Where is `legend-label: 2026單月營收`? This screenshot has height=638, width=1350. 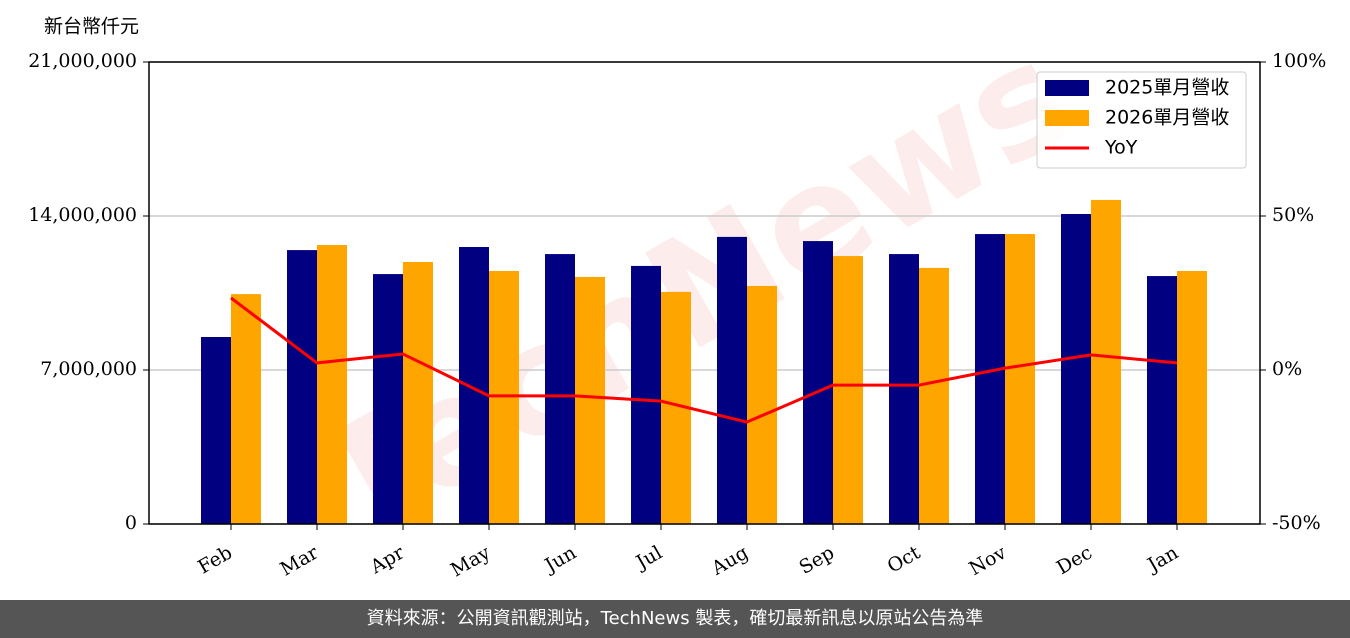 legend-label: 2026單月營收 is located at coordinates (1167, 118).